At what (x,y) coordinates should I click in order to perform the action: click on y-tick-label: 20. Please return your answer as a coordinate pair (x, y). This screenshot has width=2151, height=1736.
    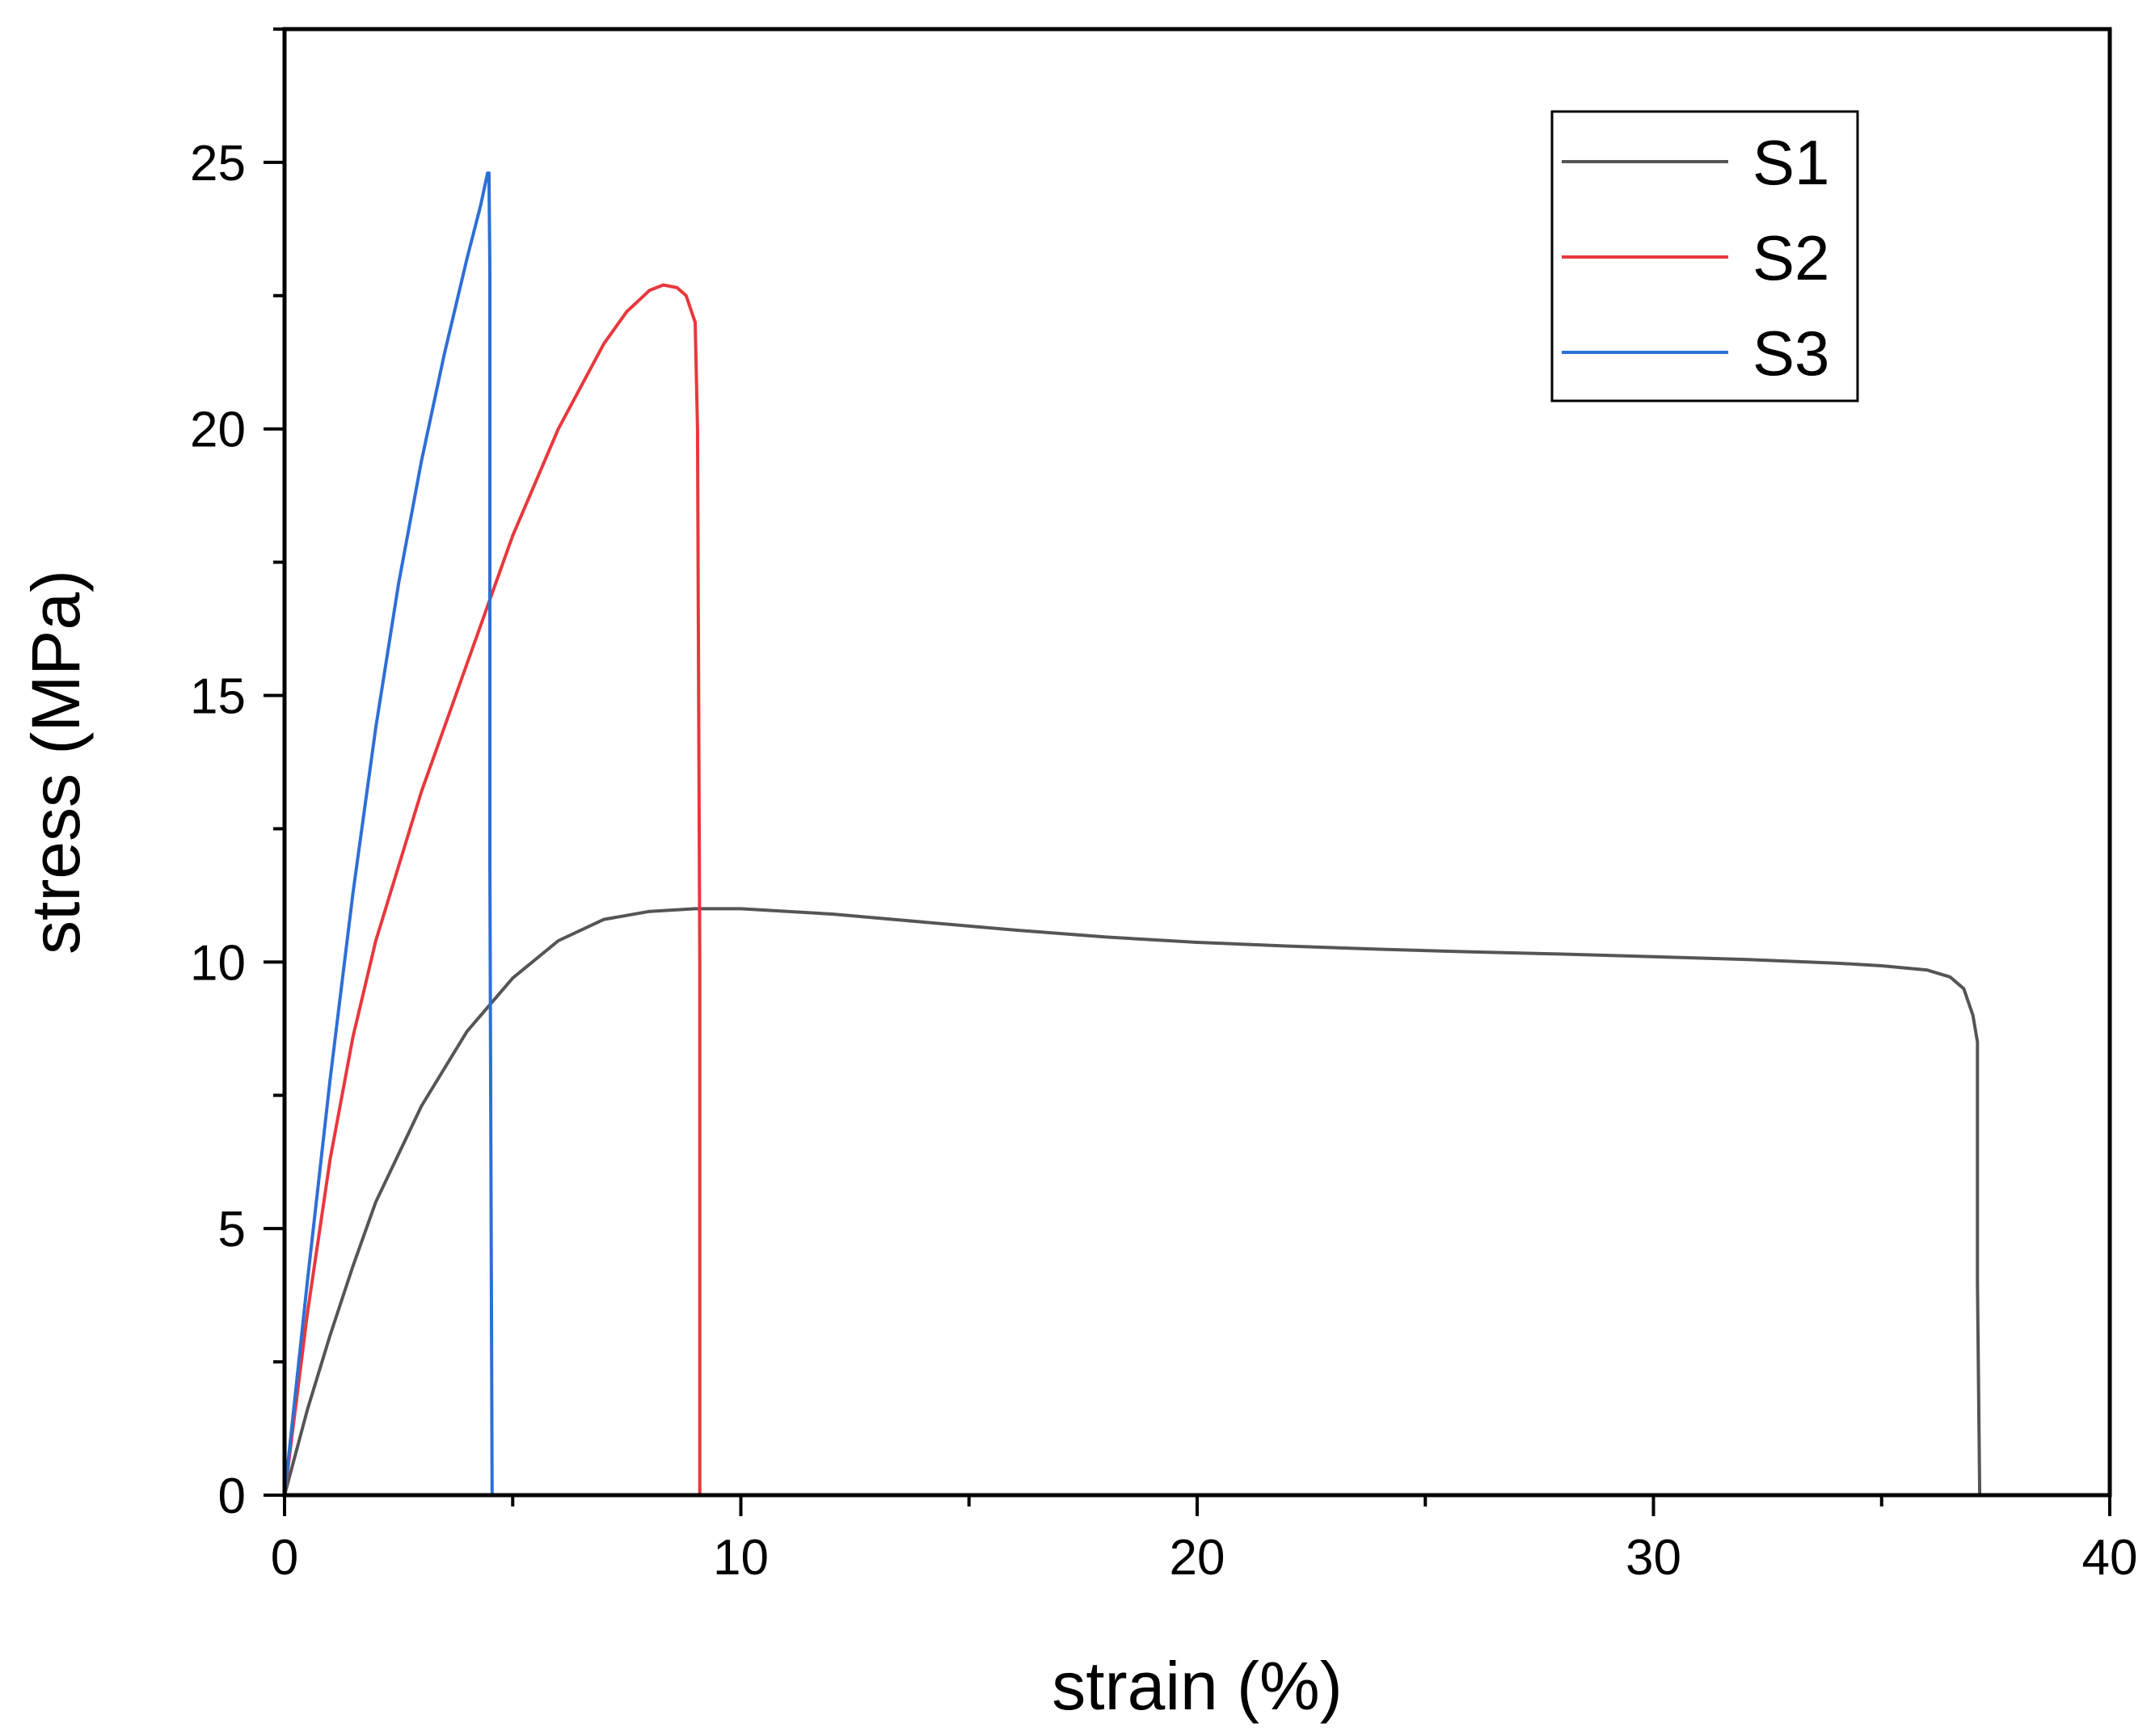
    Looking at the image, I should click on (218, 430).